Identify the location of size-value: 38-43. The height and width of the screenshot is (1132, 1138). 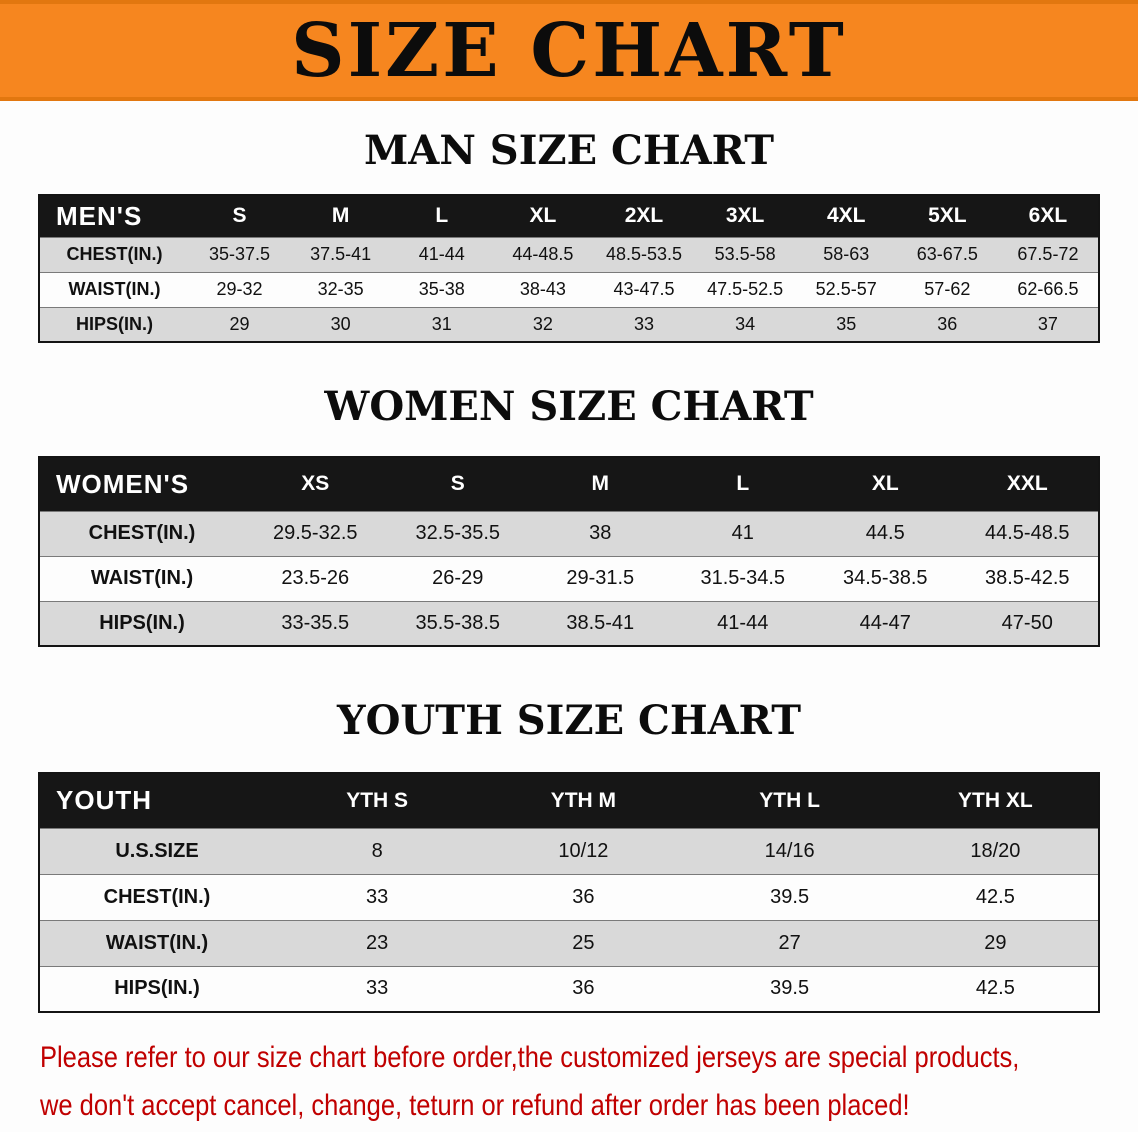
(542, 289).